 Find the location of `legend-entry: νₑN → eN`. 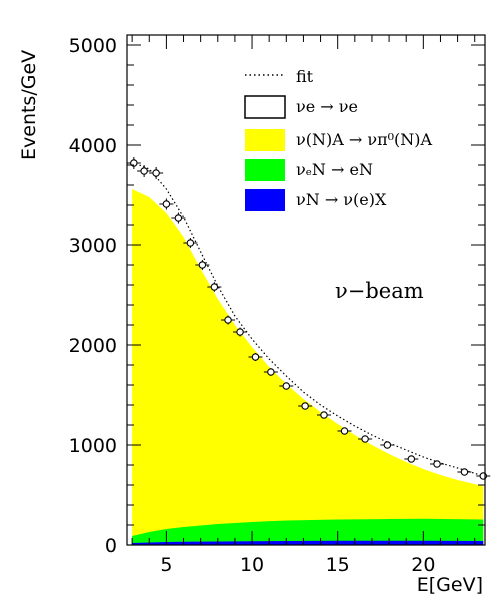

legend-entry: νₑN → eN is located at coordinates (309, 170).